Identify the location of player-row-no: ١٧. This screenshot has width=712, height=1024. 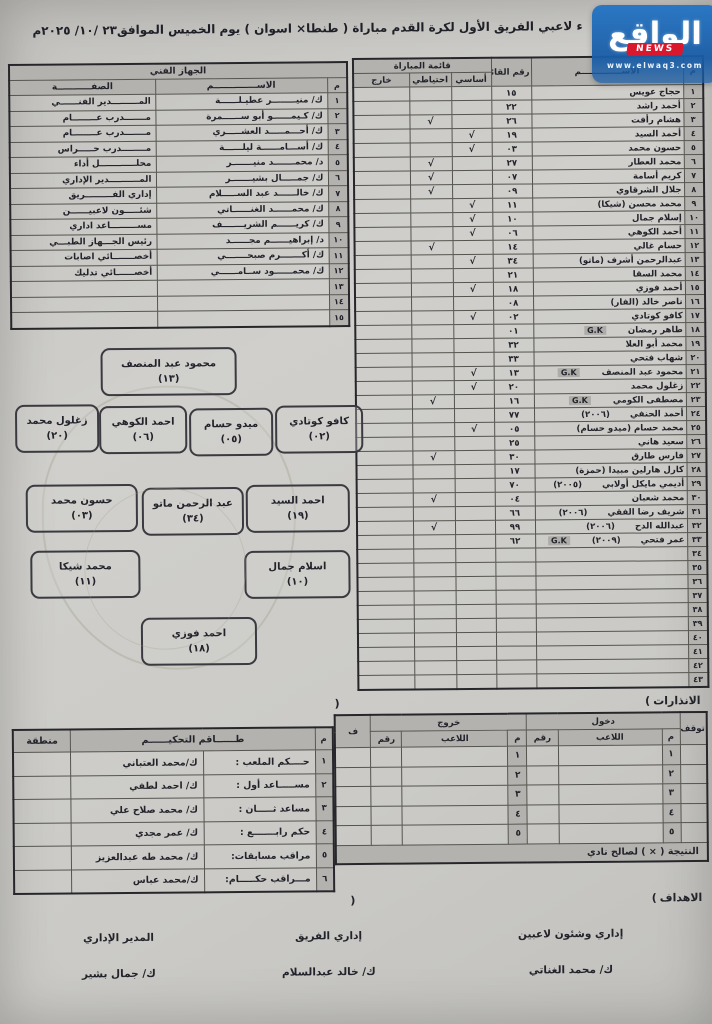
(695, 315).